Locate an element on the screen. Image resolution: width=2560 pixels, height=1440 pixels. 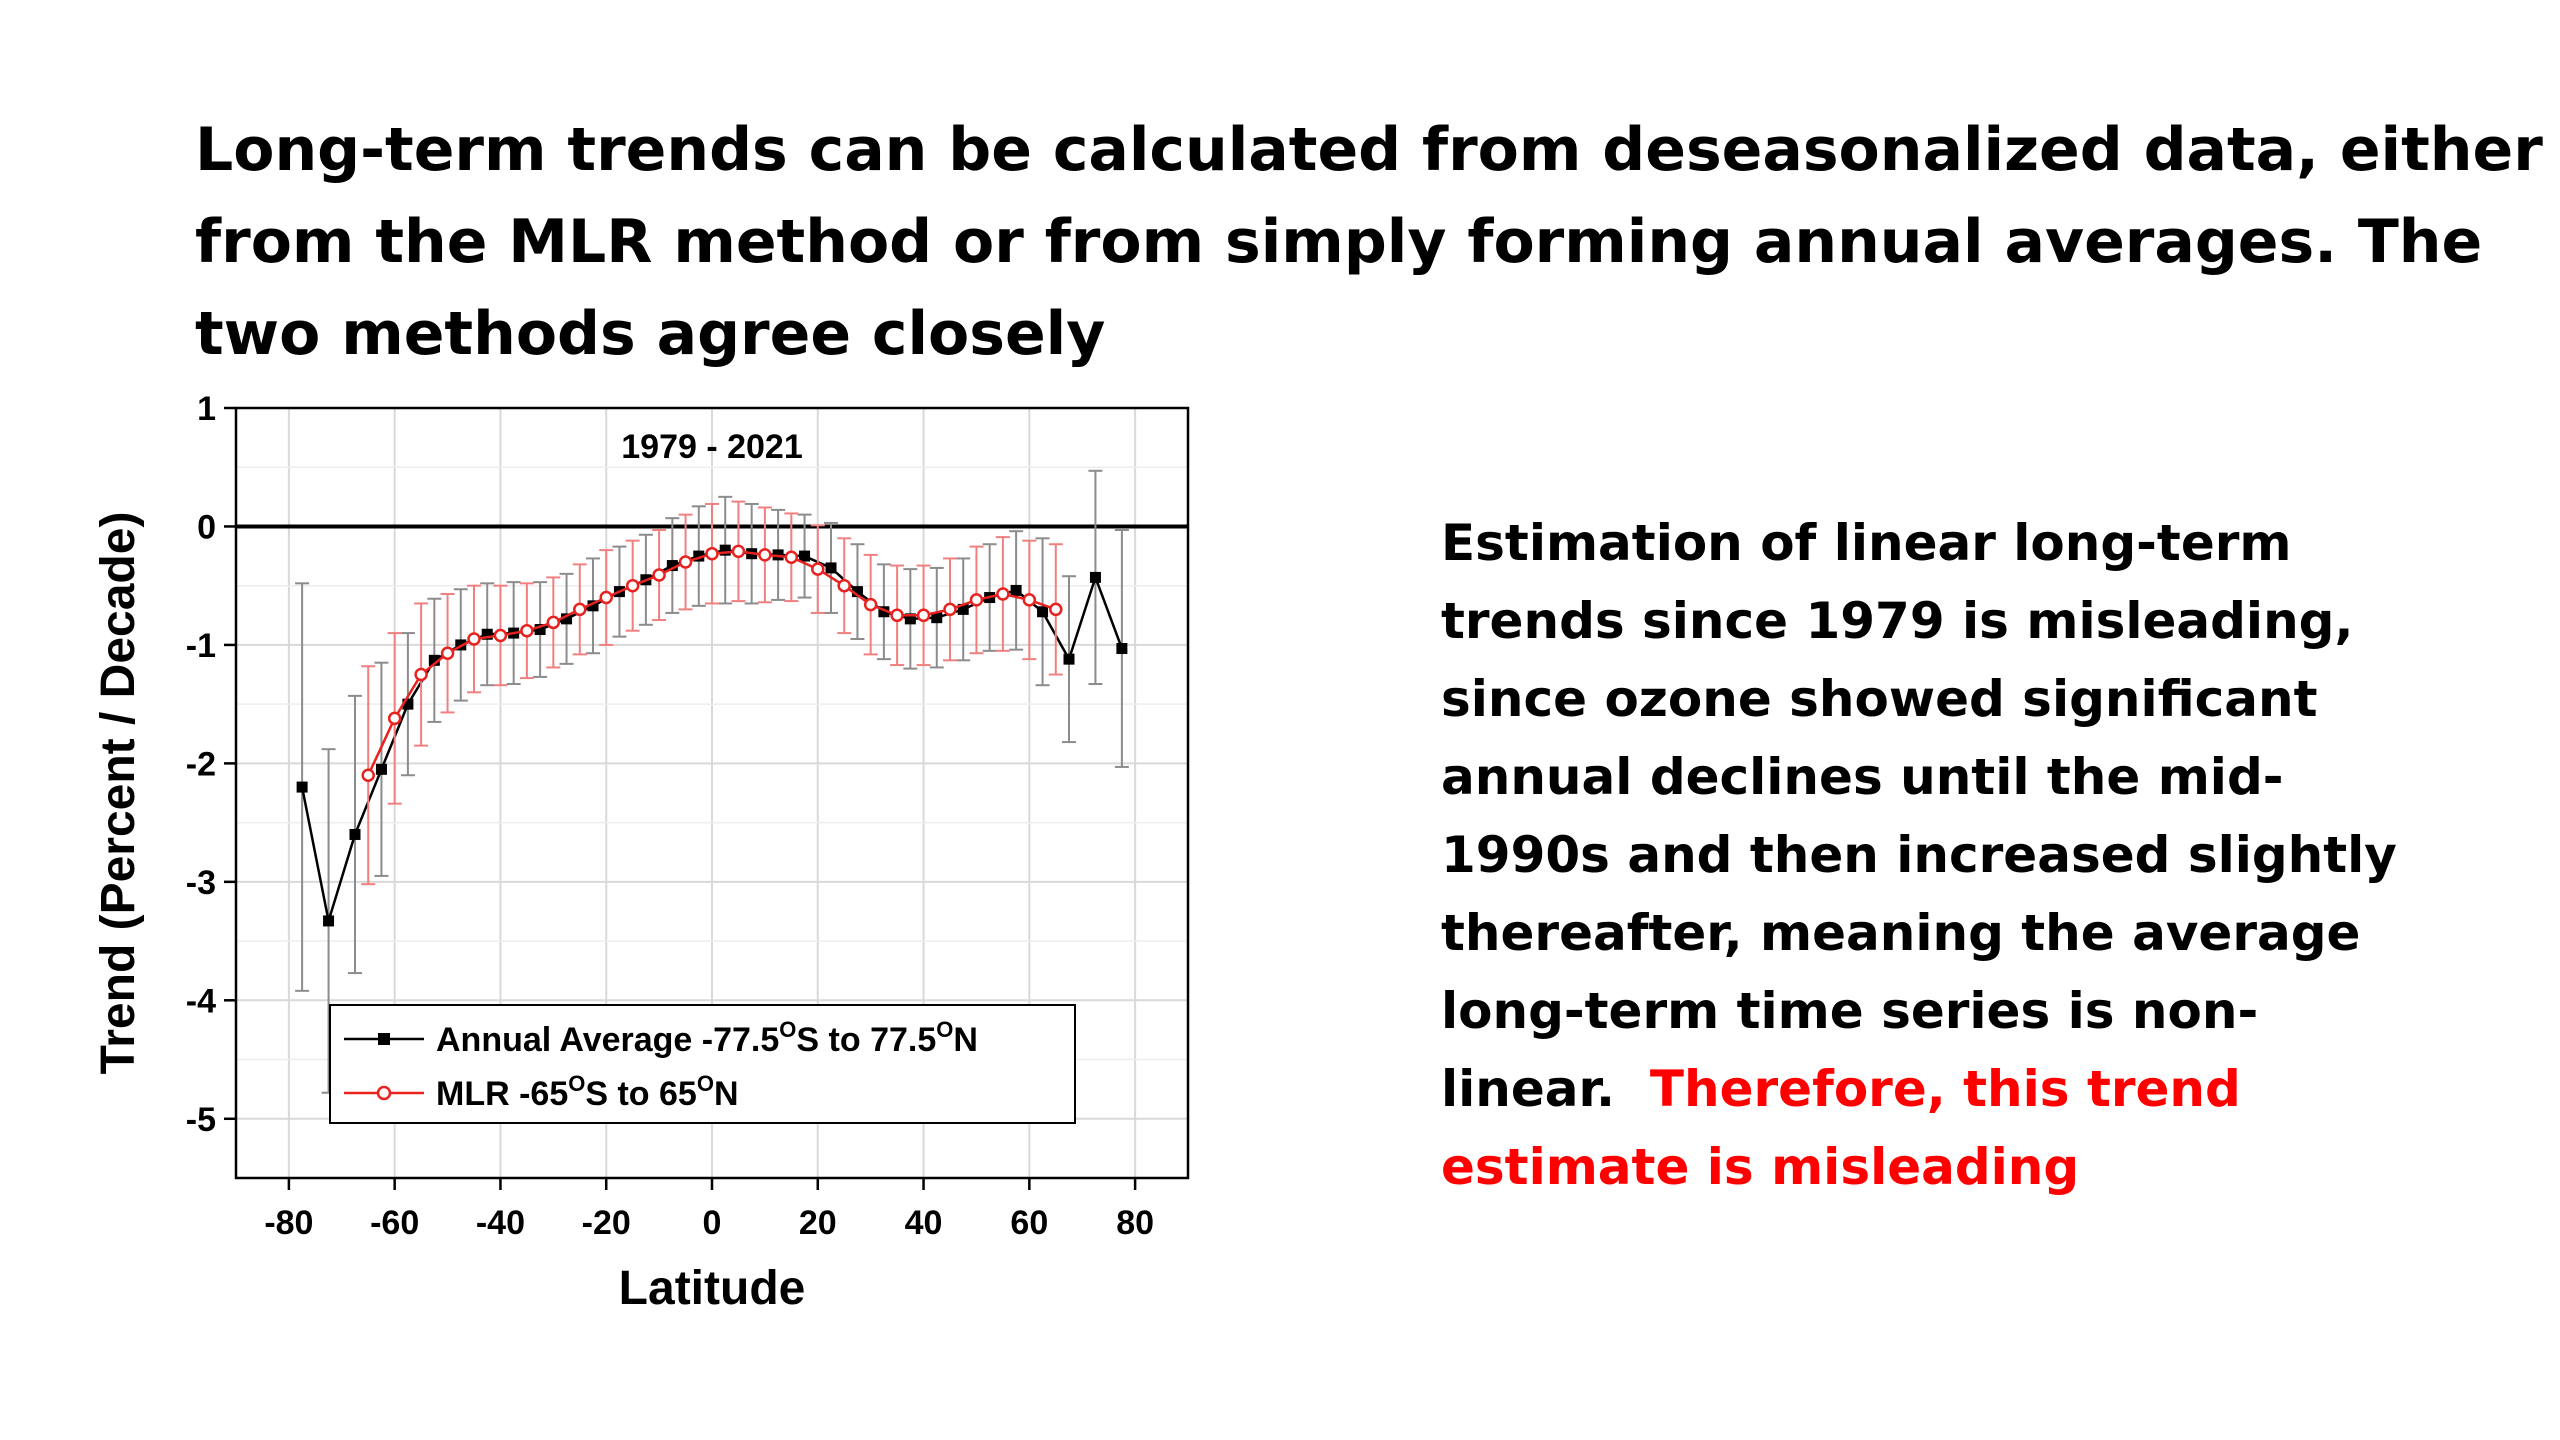
y-axis-title: Trend (Percent / Decade) is located at coordinates (118, 793).